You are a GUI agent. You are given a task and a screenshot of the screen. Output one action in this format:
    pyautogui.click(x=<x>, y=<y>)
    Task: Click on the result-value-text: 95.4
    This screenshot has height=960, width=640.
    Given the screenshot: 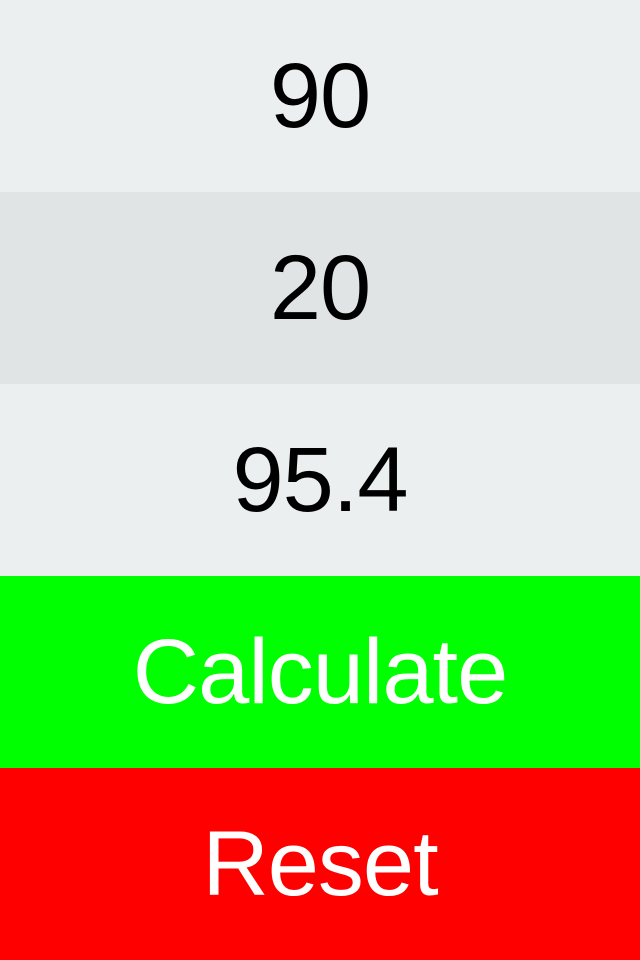 What is the action you would take?
    pyautogui.click(x=320, y=479)
    